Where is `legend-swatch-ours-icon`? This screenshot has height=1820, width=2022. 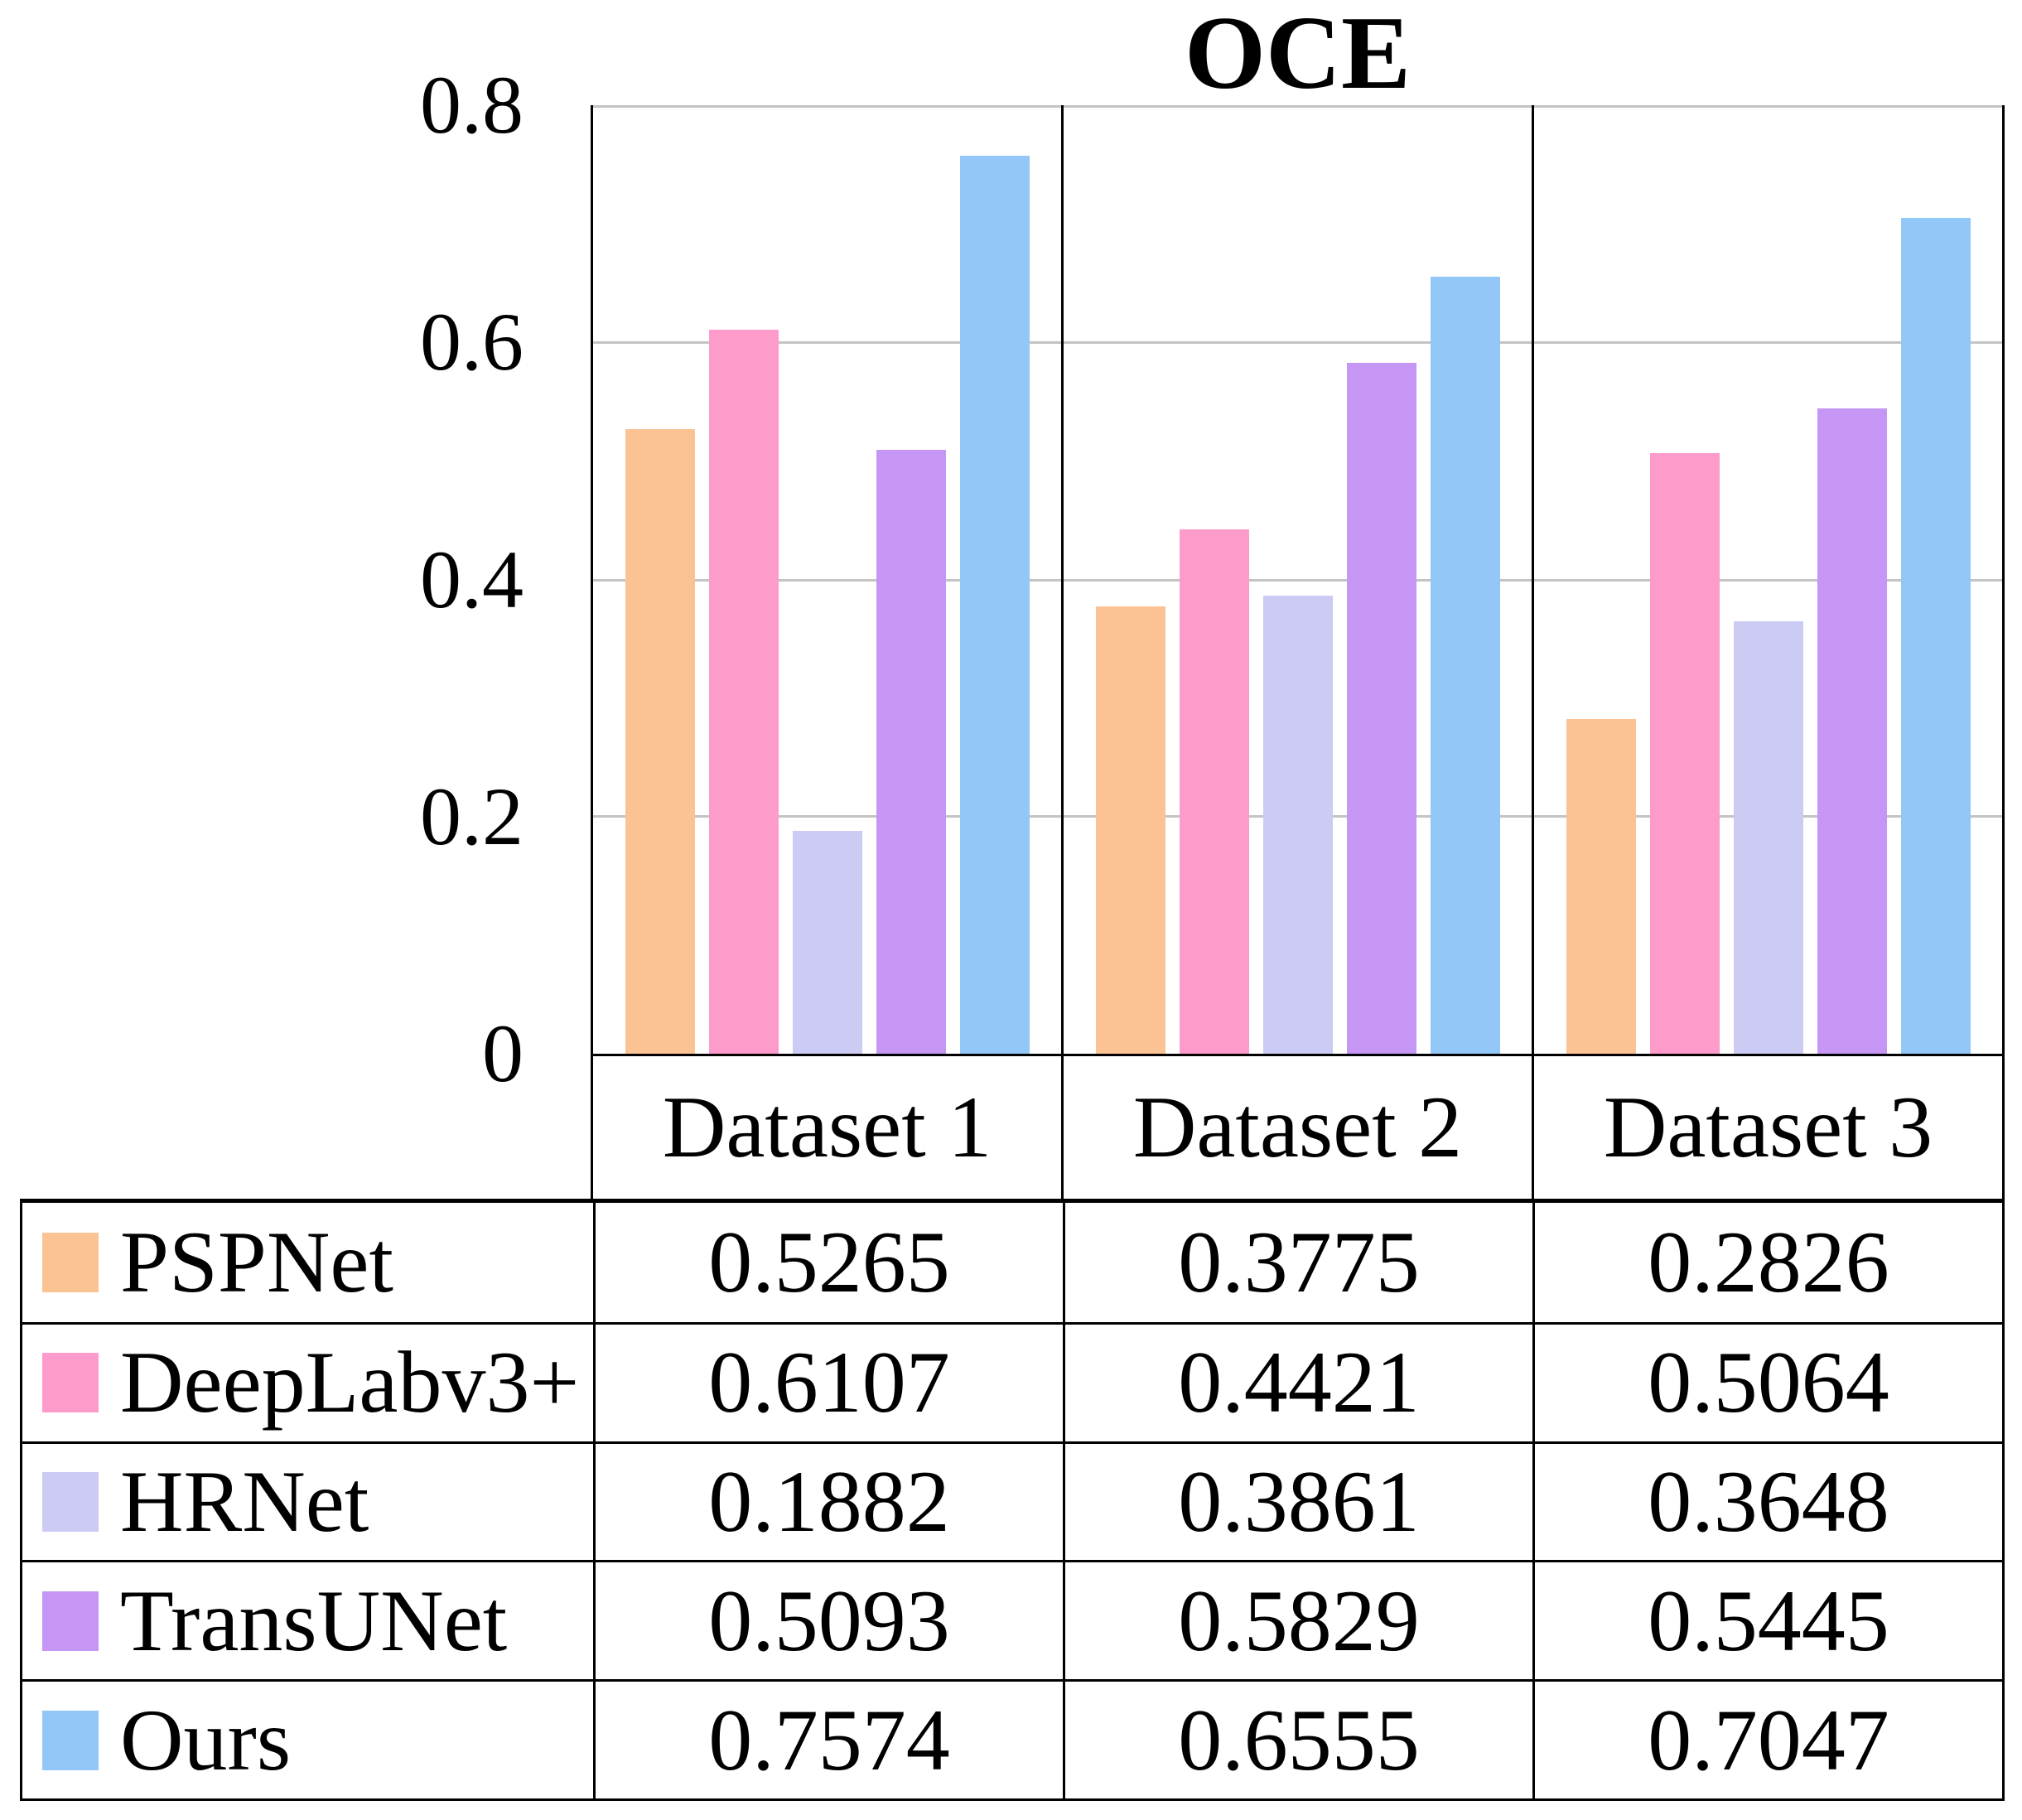
legend-swatch-ours-icon is located at coordinates (70, 1740).